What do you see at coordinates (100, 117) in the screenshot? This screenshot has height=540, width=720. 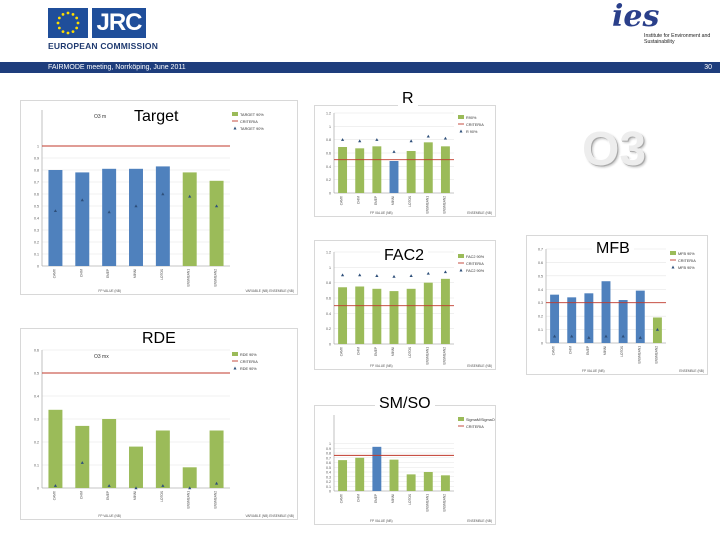 I see `panel-tag: O3 m` at bounding box center [100, 117].